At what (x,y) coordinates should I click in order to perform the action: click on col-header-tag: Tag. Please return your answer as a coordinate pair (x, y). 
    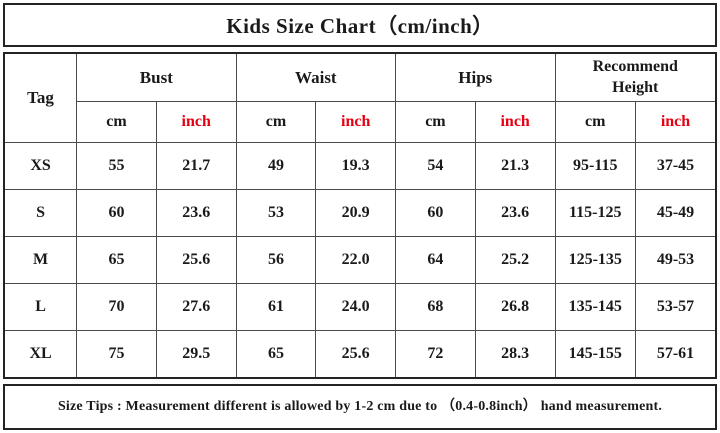
    Looking at the image, I should click on (40, 97).